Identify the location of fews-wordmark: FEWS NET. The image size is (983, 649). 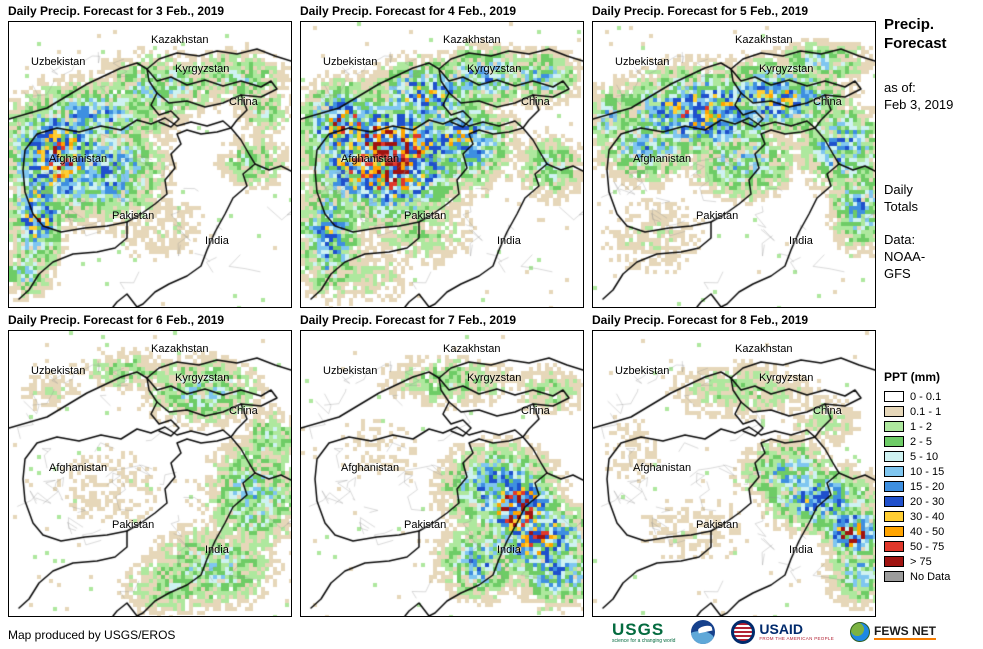
(905, 632).